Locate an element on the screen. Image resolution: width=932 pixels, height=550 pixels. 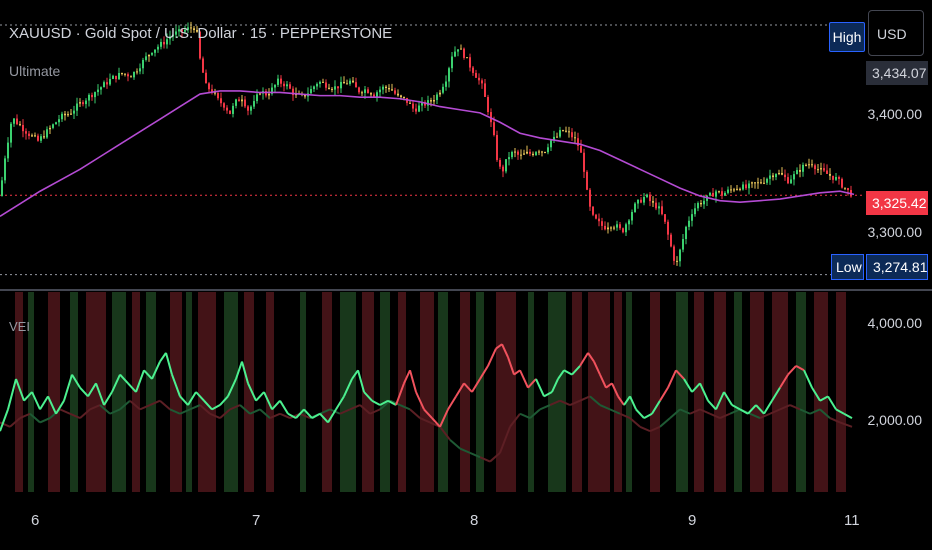
high-button: High is located at coordinates (847, 37).